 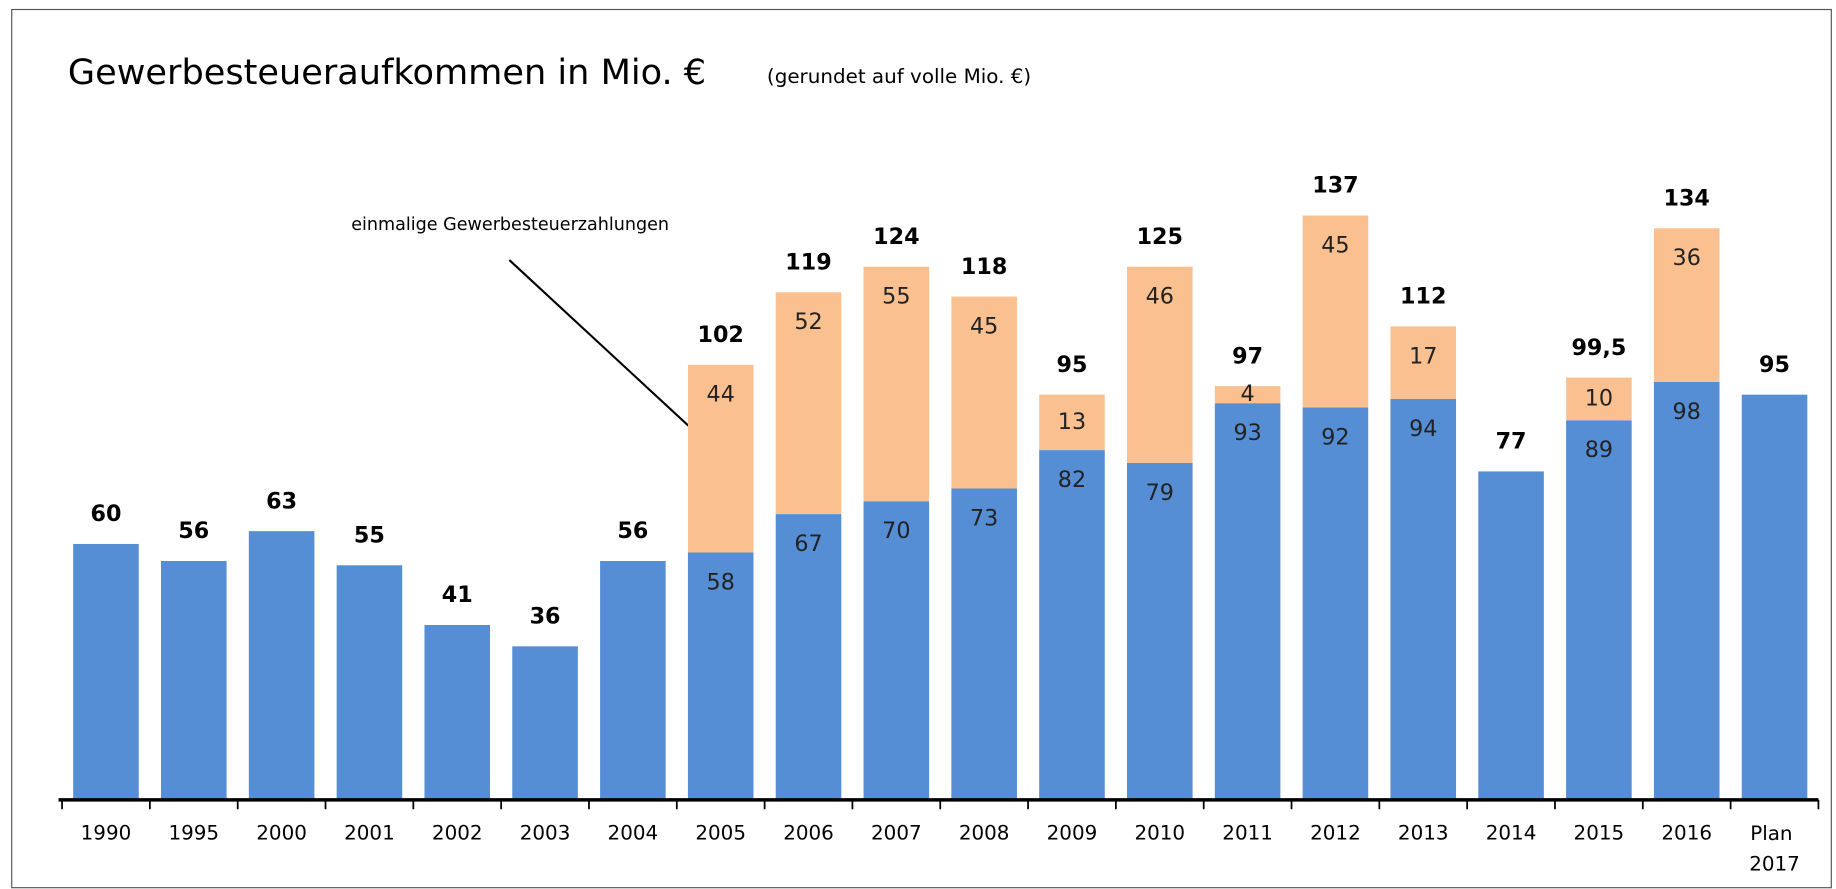 What do you see at coordinates (720, 335) in the screenshot?
I see `total-label: 102` at bounding box center [720, 335].